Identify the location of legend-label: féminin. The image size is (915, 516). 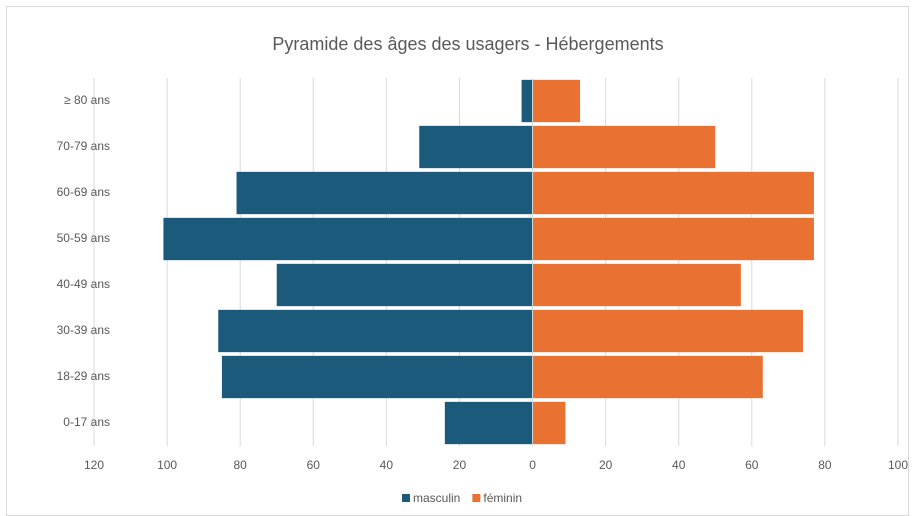
(502, 498).